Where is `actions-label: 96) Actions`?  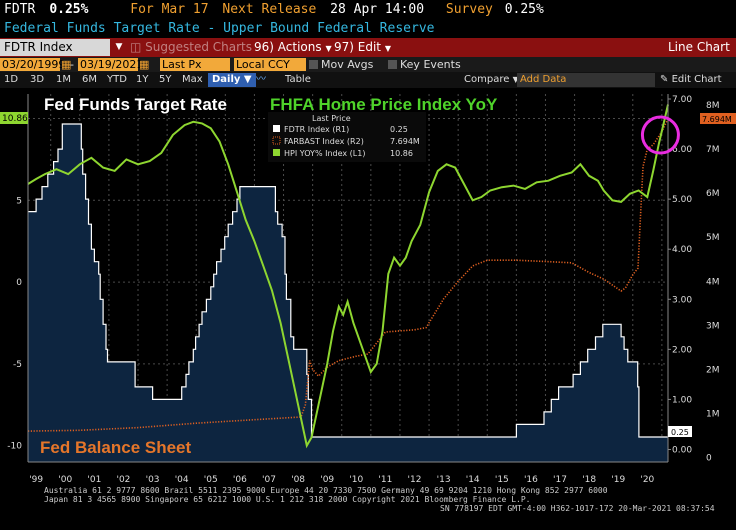
actions-label: 96) Actions is located at coordinates (288, 47).